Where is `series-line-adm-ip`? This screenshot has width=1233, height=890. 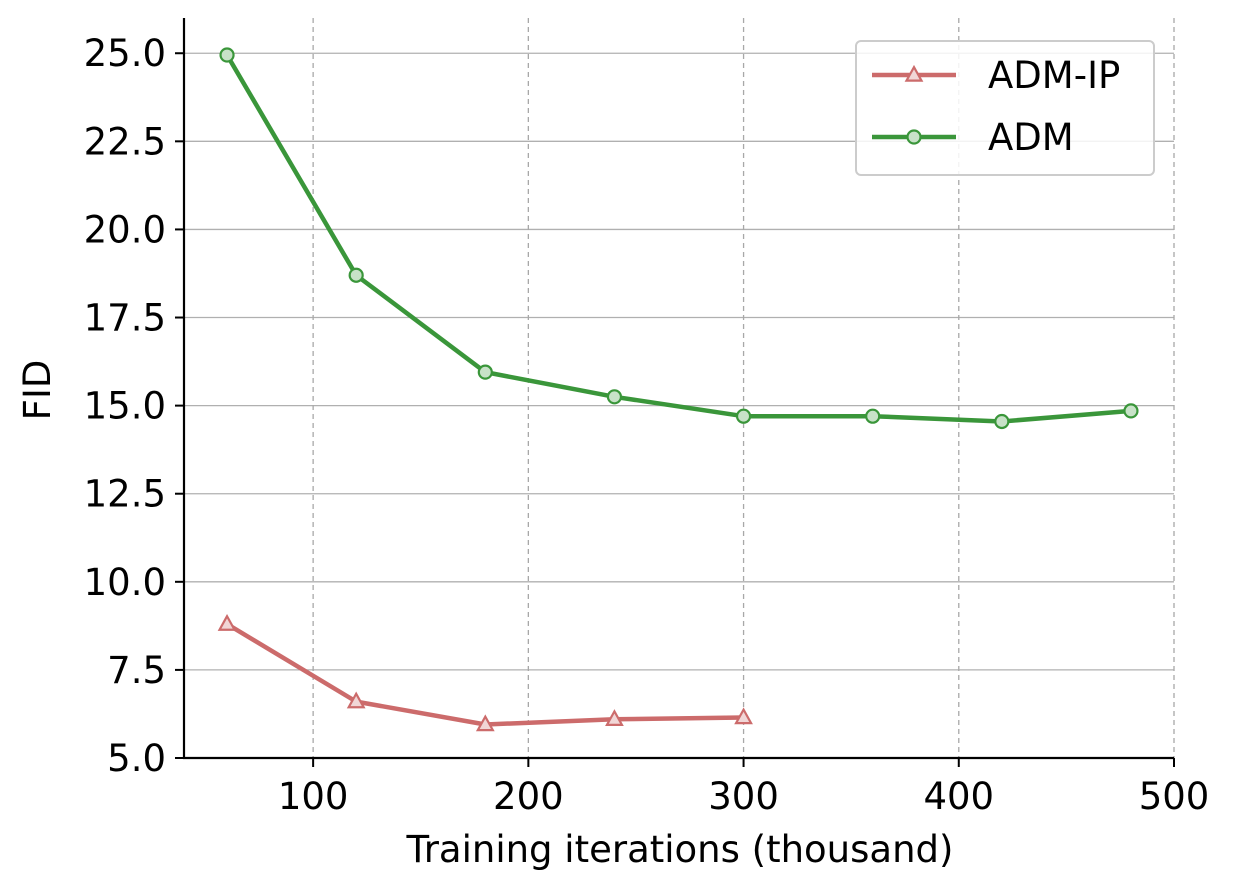
series-line-adm-ip is located at coordinates (485, 674).